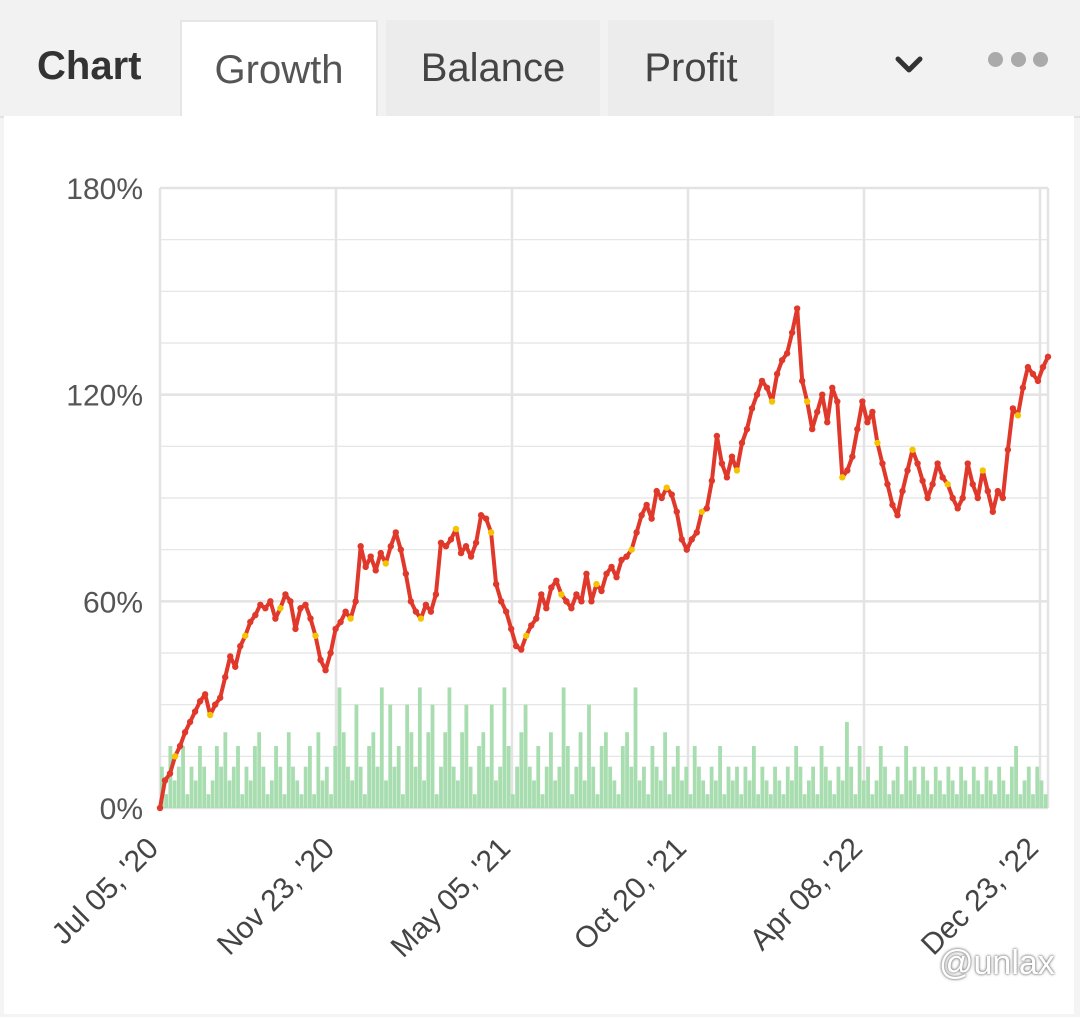  What do you see at coordinates (276, 897) in the screenshot?
I see `x-tick-label: Nov 23, '20` at bounding box center [276, 897].